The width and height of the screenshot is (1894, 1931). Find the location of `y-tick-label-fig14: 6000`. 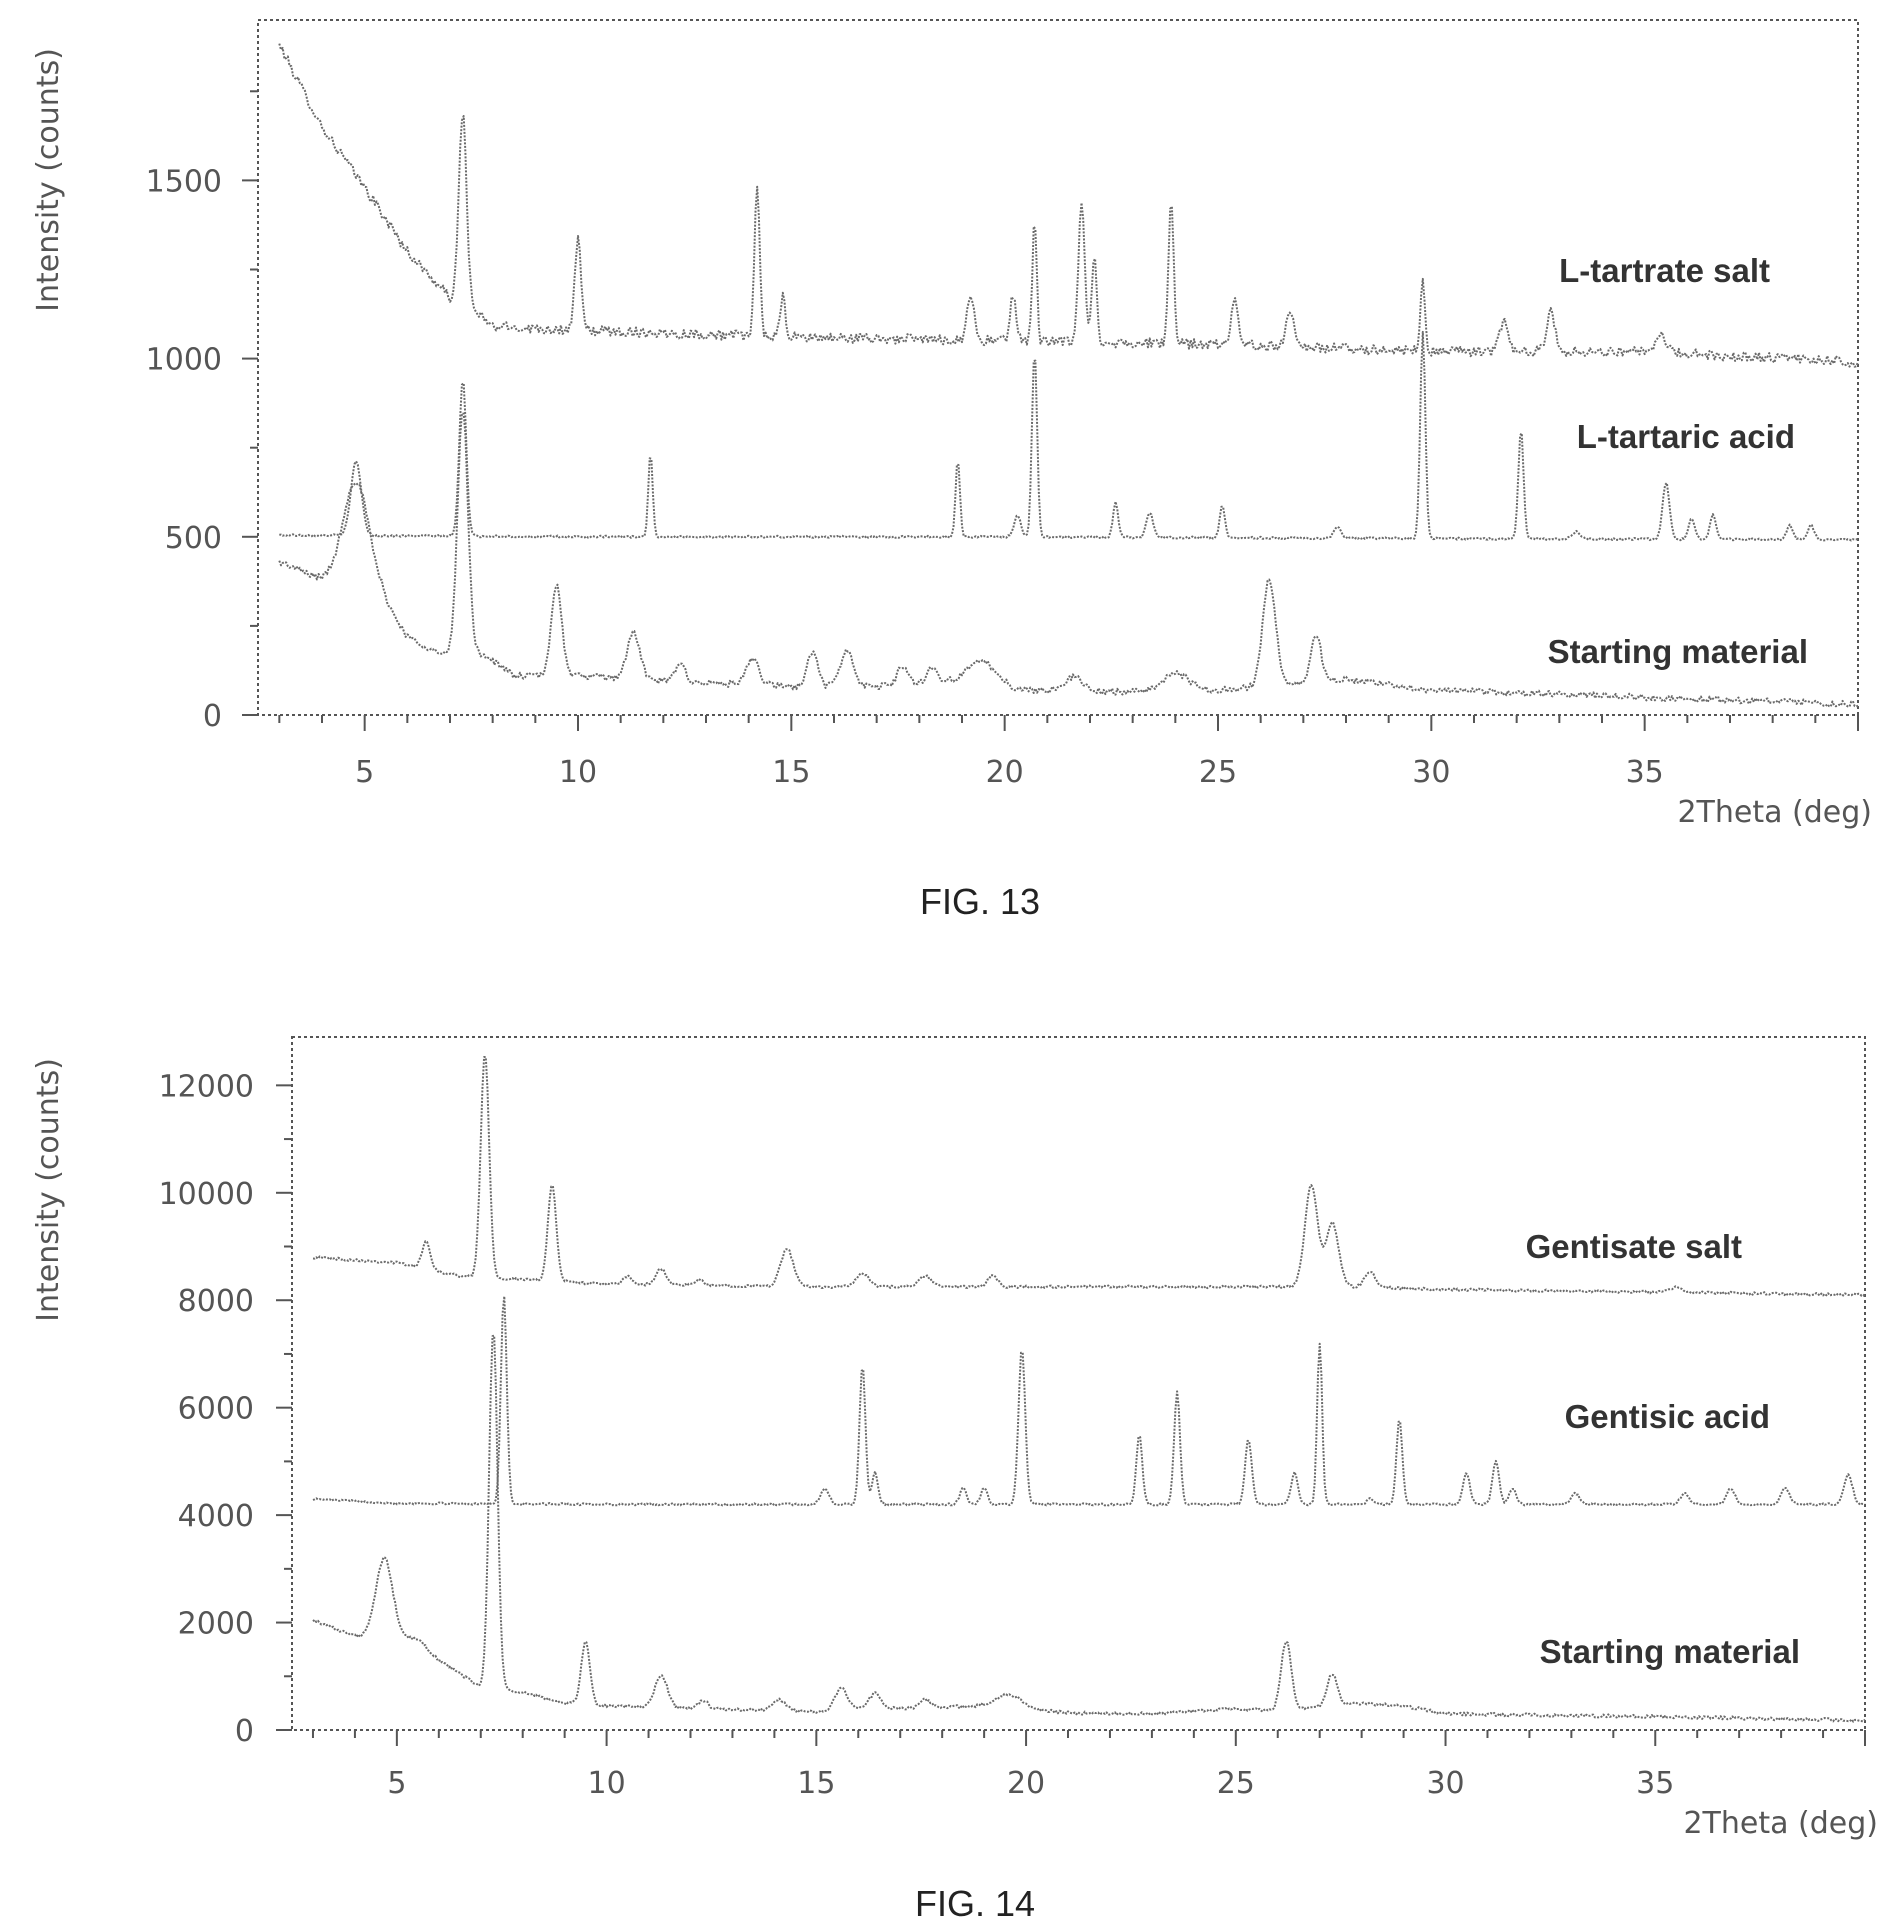

y-tick-label-fig14: 6000 is located at coordinates (216, 1409).